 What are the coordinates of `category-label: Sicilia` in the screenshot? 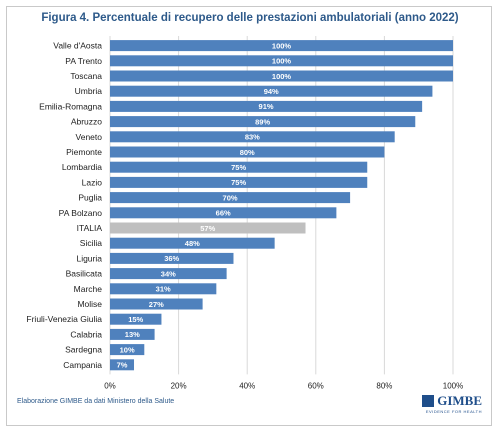 It's located at (91, 243).